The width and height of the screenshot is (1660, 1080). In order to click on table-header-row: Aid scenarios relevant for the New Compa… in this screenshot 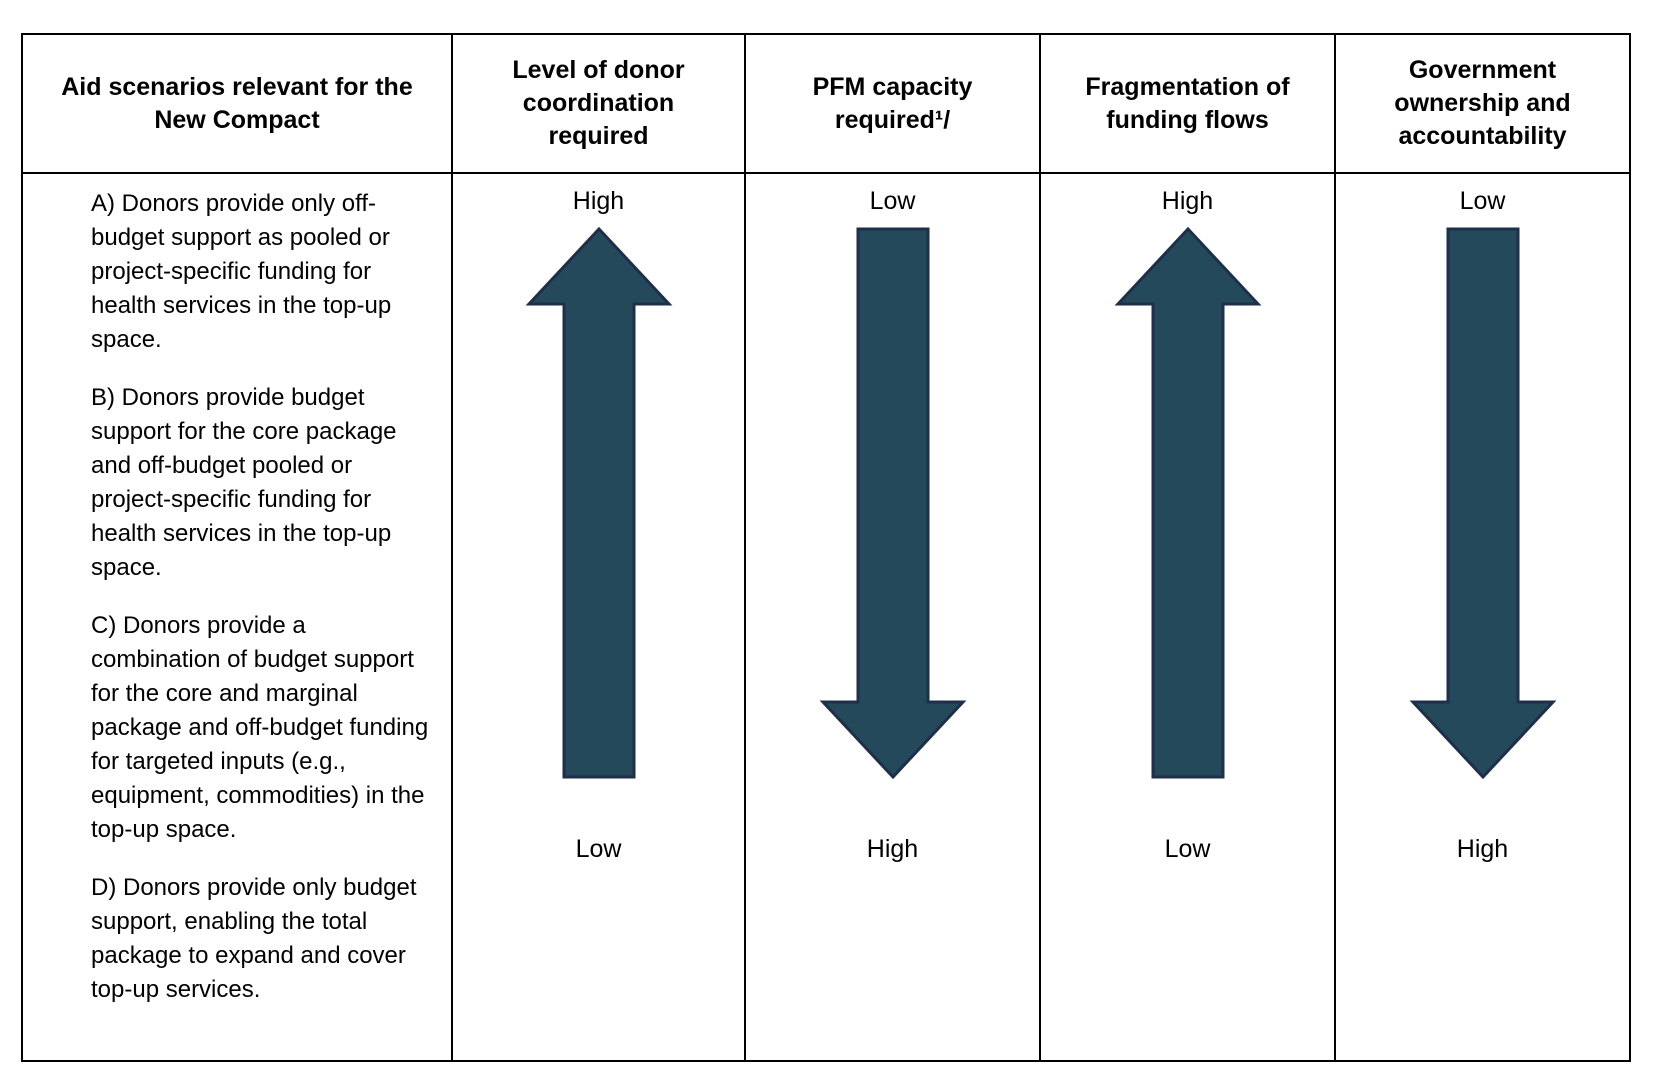, I will do `click(826, 104)`.